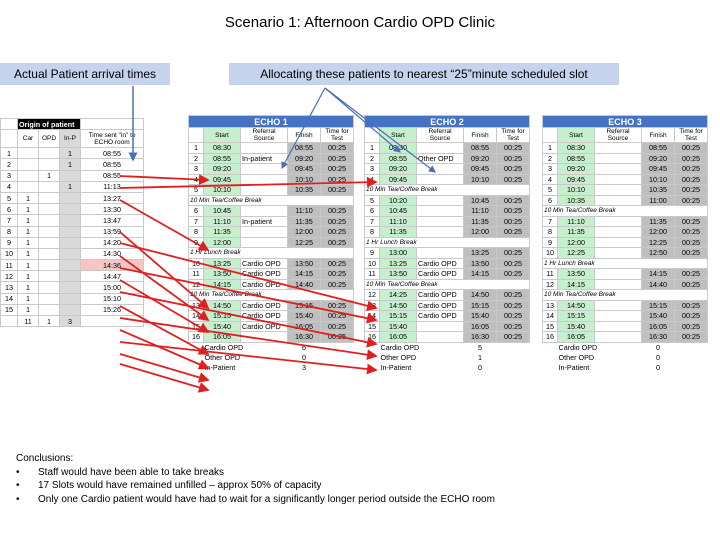 This screenshot has height=540, width=720. What do you see at coordinates (9, 287) in the screenshot?
I see `row-number: 13` at bounding box center [9, 287].